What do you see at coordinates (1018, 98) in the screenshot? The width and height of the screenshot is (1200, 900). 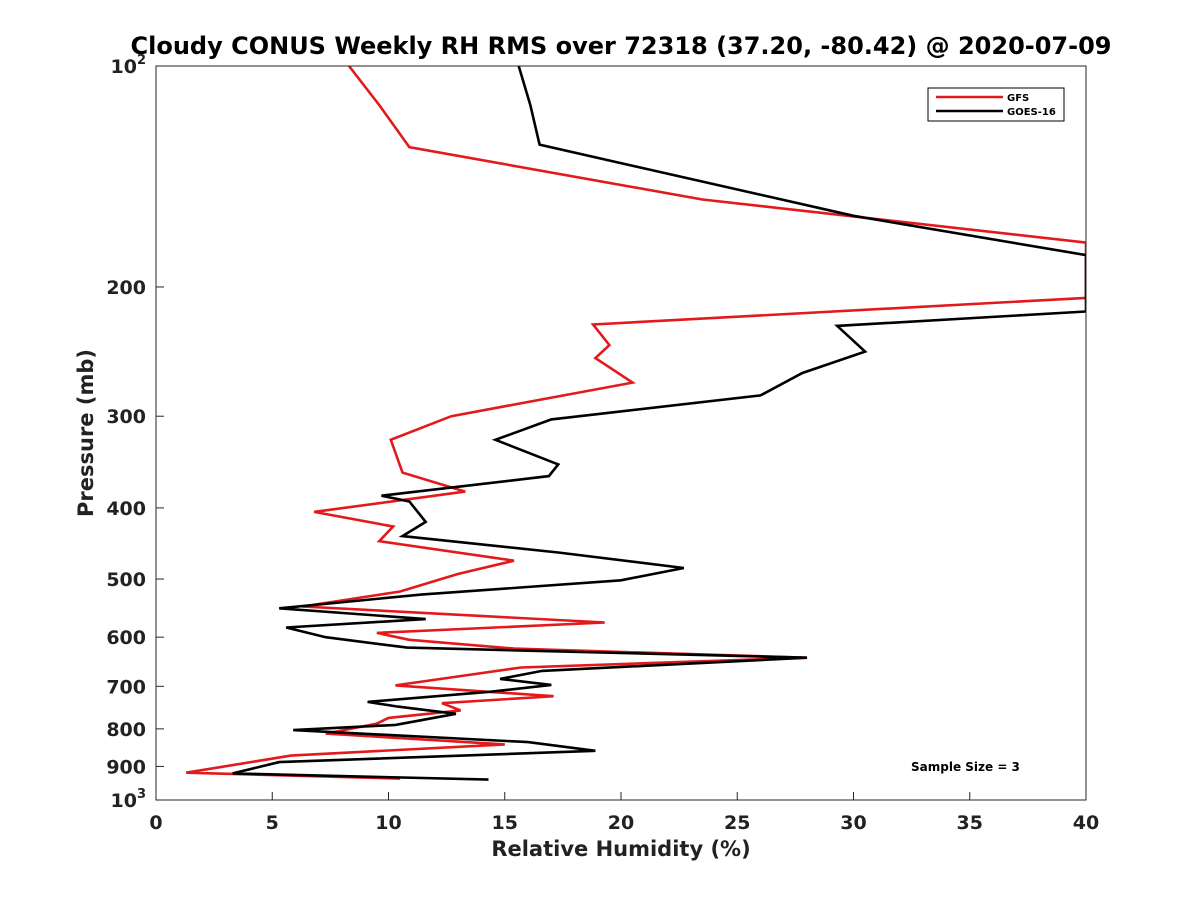 I see `legend-label-gfs: GFS` at bounding box center [1018, 98].